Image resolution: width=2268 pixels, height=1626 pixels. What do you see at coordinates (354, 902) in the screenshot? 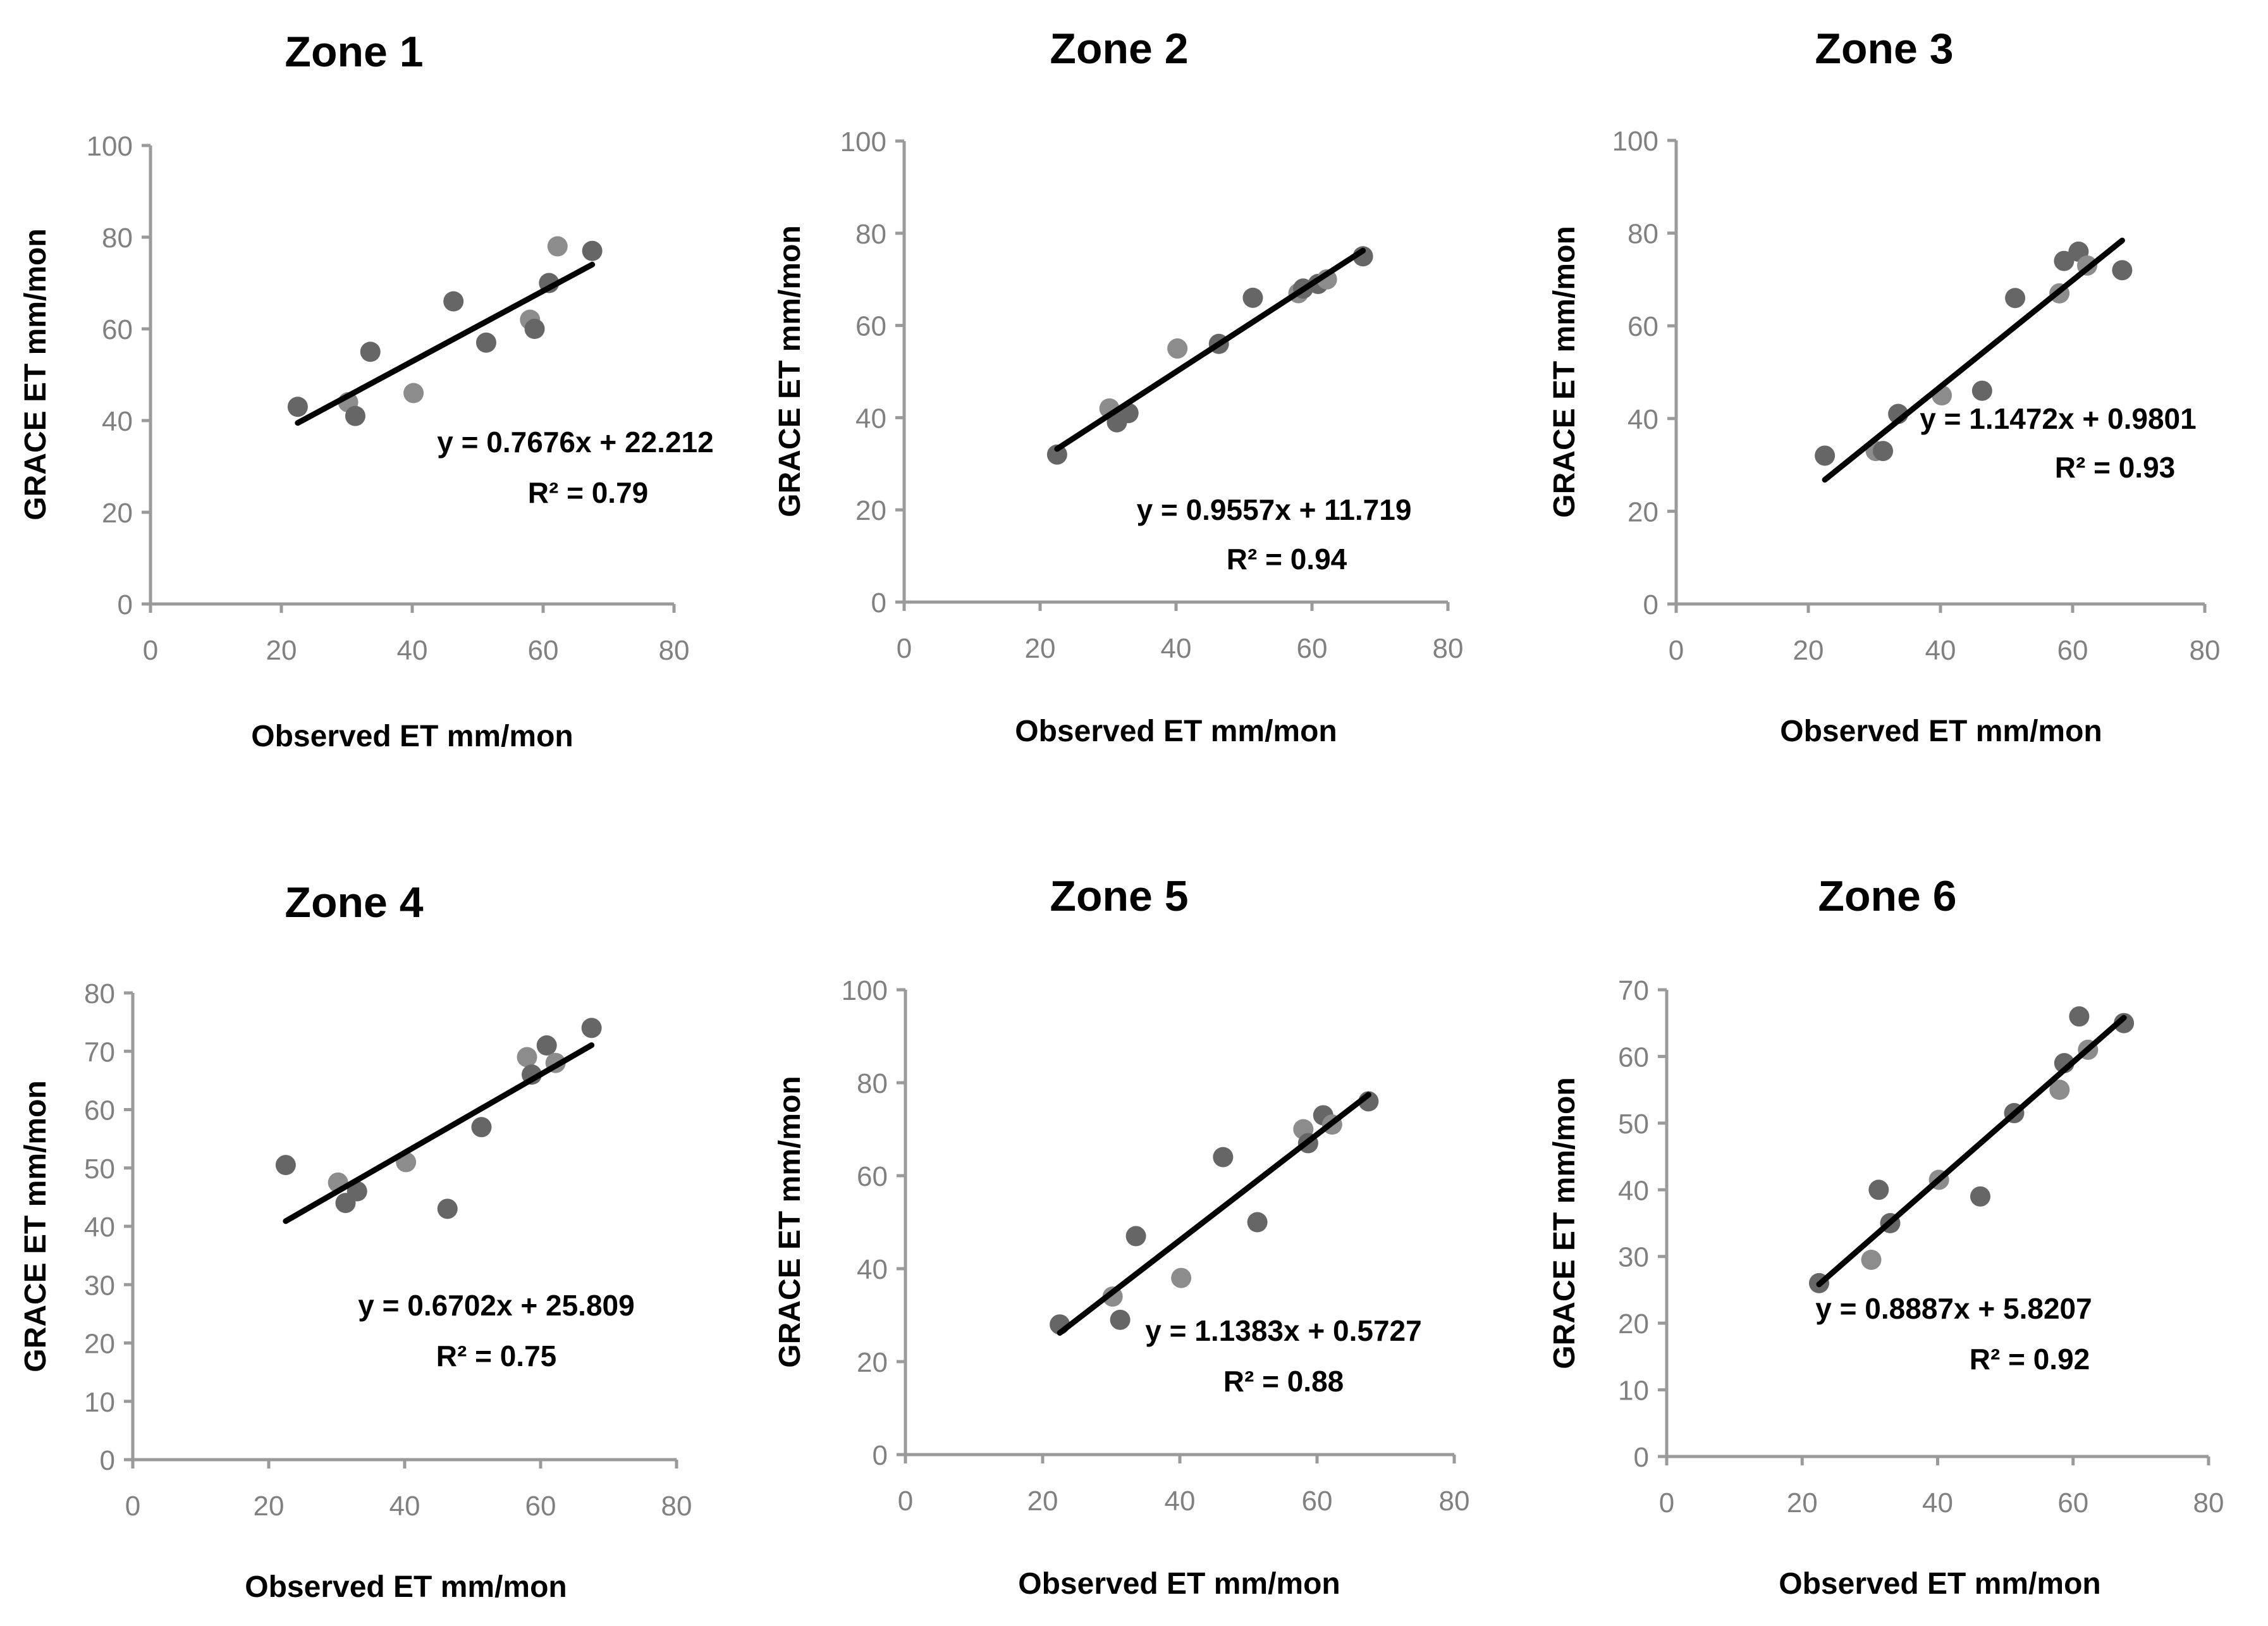
I see `panel-title: Zone 4` at bounding box center [354, 902].